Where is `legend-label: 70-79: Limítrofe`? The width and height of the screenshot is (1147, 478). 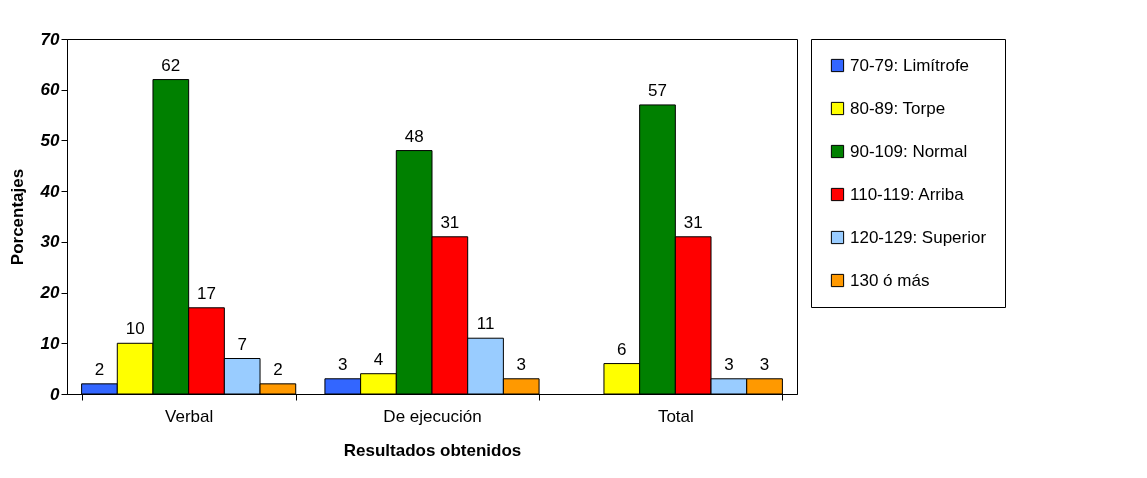
legend-label: 70-79: Limítrofe is located at coordinates (910, 65).